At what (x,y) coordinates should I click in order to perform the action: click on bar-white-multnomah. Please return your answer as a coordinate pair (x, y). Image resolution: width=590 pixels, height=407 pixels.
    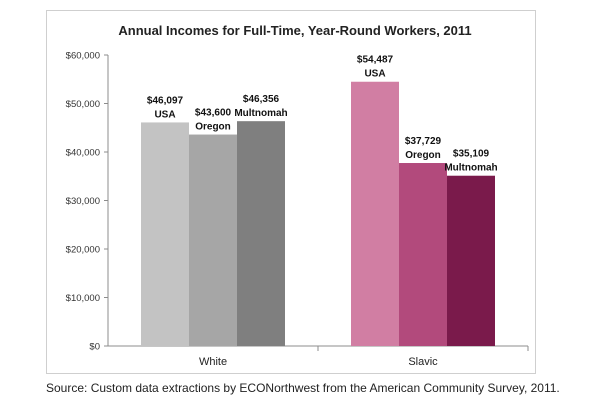
    Looking at the image, I should click on (261, 233).